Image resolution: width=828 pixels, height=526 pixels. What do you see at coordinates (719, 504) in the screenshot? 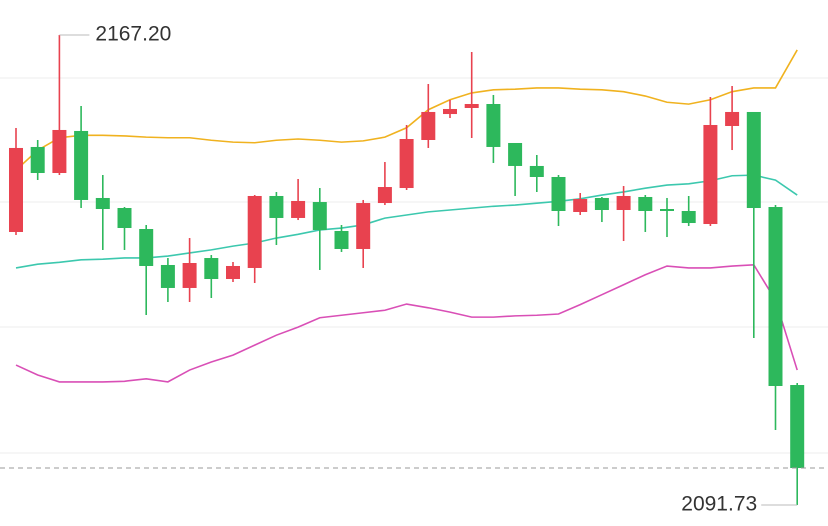
I see `annotation-label: 2091.73` at bounding box center [719, 504].